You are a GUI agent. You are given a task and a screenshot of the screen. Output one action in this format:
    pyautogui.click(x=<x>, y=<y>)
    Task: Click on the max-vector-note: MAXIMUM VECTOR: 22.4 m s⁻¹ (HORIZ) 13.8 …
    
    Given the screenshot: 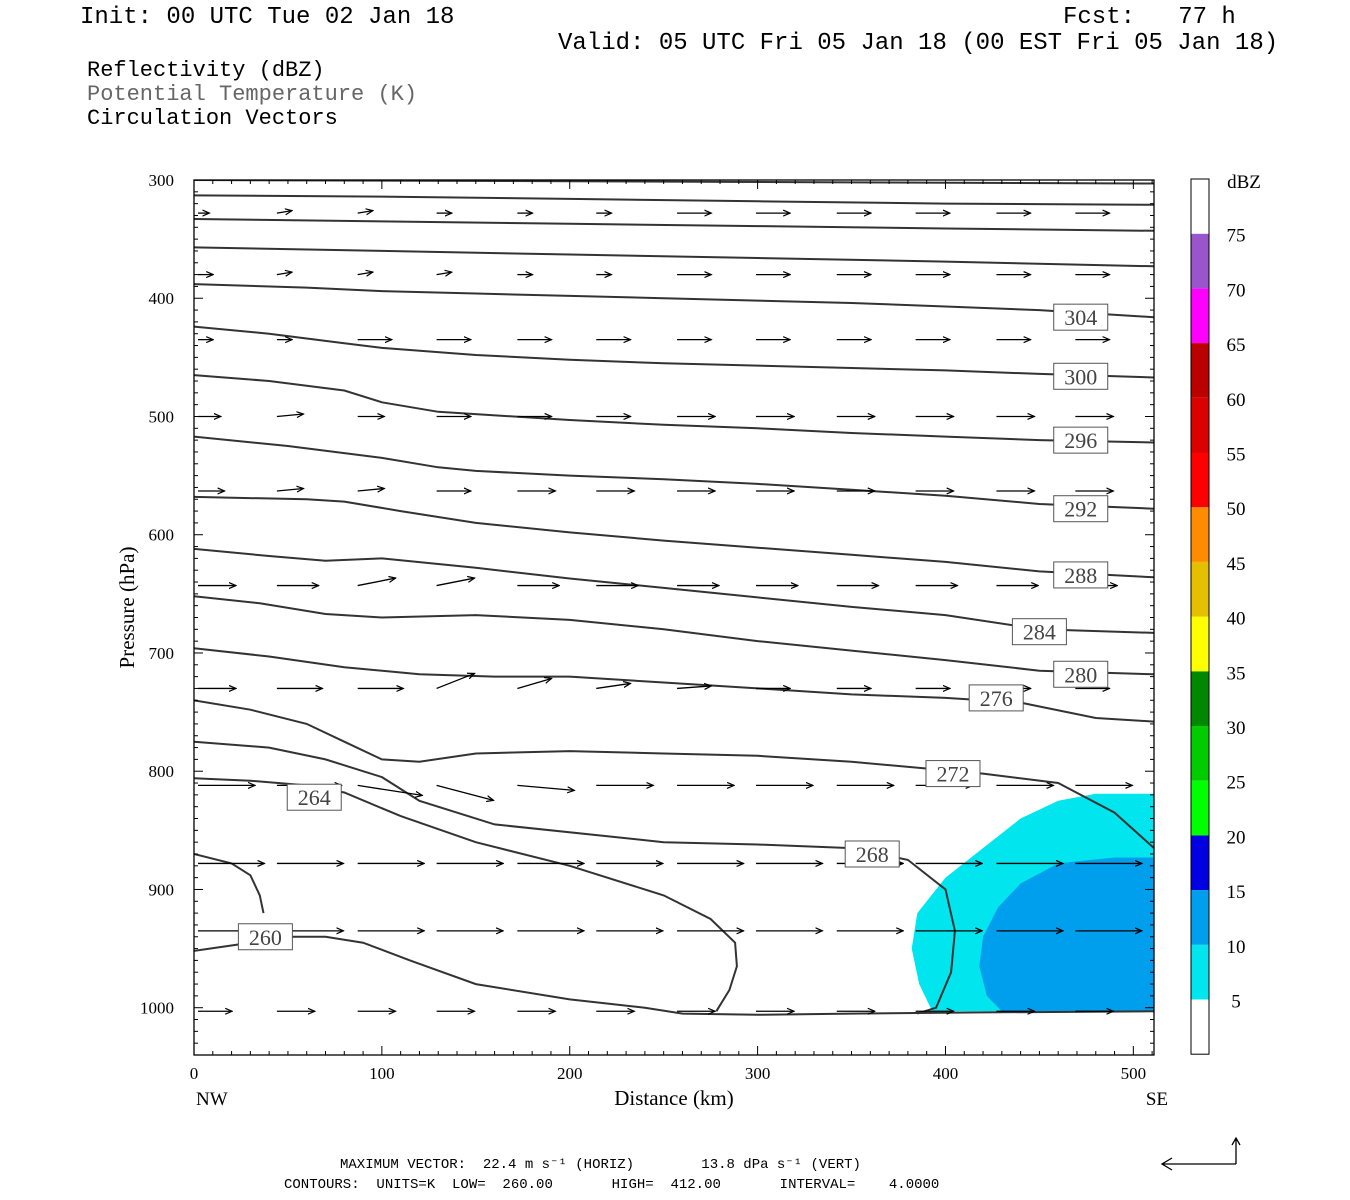 What is the action you would take?
    pyautogui.click(x=600, y=1165)
    